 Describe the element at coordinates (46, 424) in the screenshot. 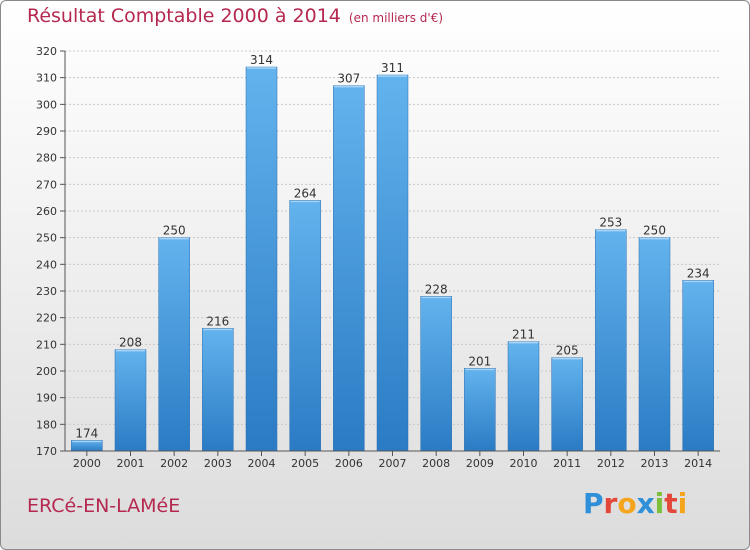

I see `y-tick-label: 180` at that location.